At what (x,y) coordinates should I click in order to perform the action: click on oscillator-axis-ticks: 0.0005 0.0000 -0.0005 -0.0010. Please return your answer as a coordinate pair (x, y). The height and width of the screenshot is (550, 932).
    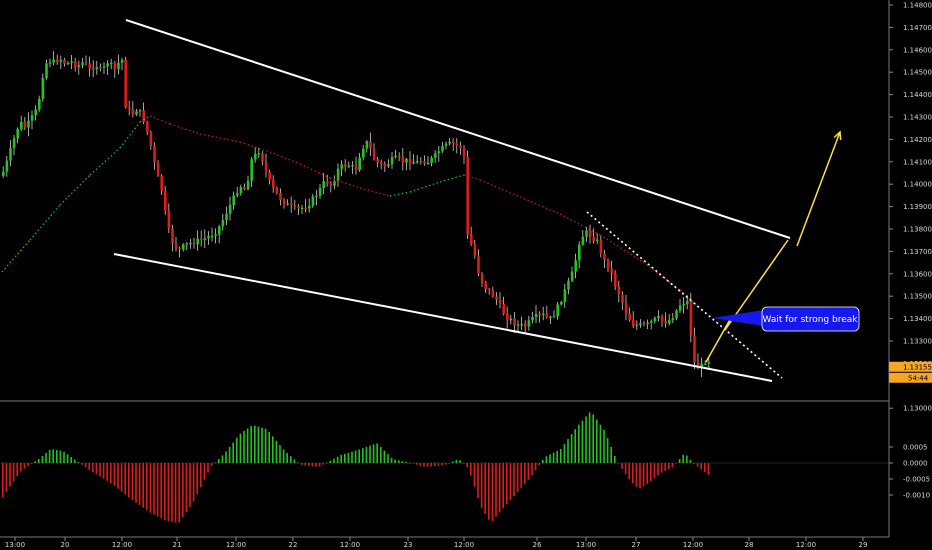
    Looking at the image, I should click on (909, 472).